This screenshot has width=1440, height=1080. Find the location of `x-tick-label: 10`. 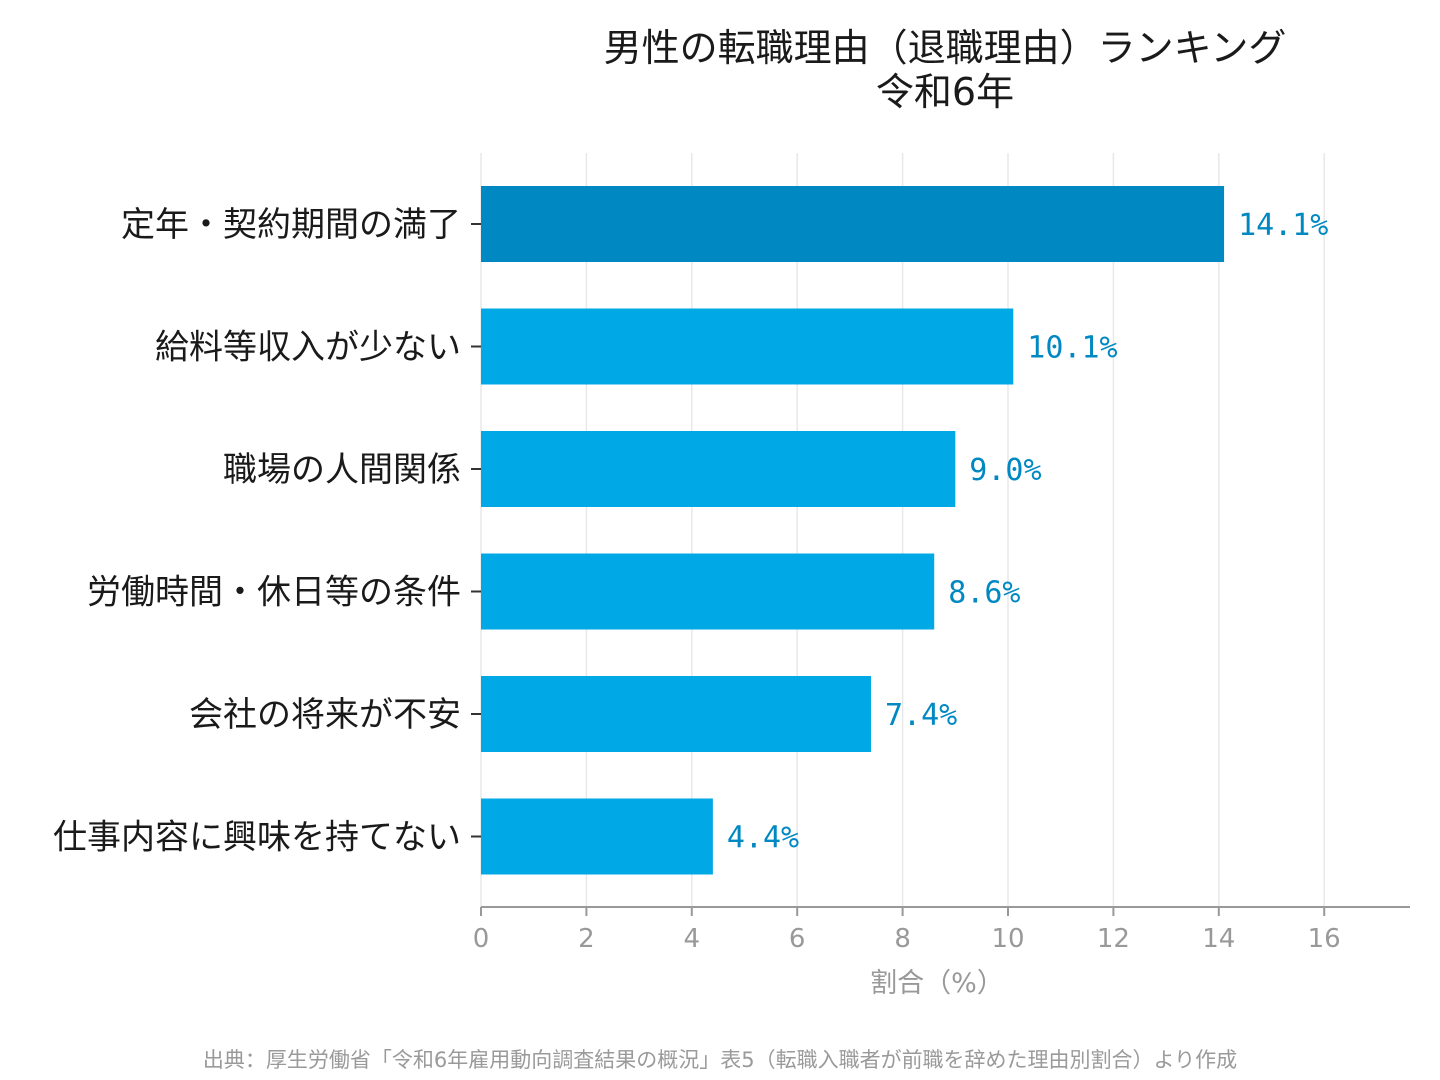

x-tick-label: 10 is located at coordinates (1007, 939).